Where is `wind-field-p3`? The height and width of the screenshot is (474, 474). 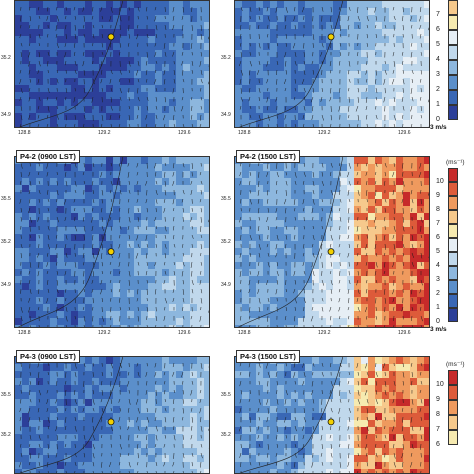 wind-field-p3 is located at coordinates (332, 242).